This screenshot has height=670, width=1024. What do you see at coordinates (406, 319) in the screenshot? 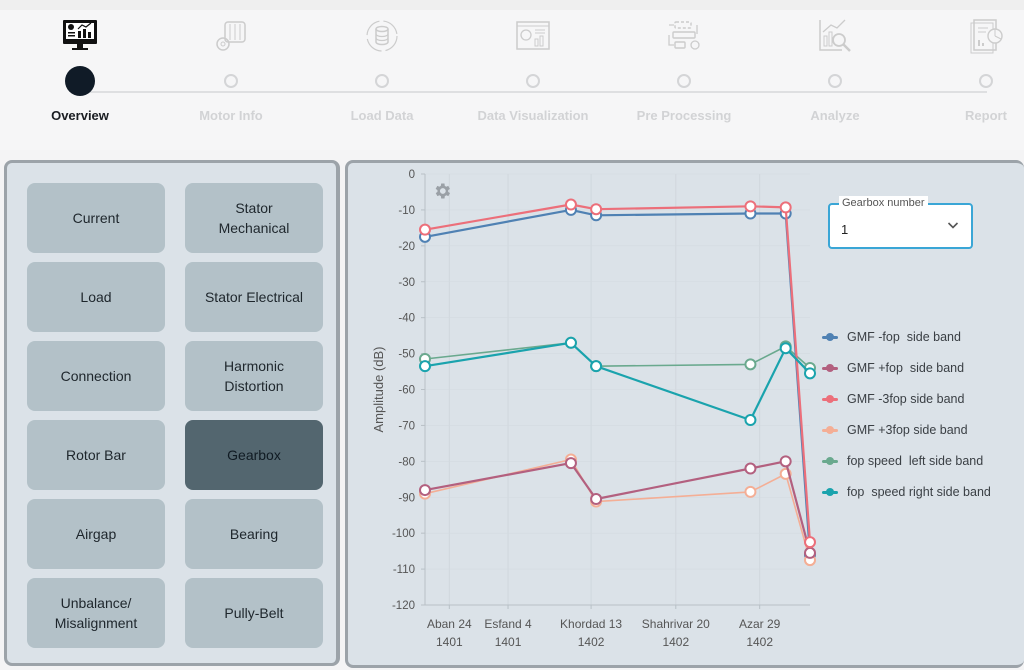
I see `y-tick-label: -40` at bounding box center [406, 319].